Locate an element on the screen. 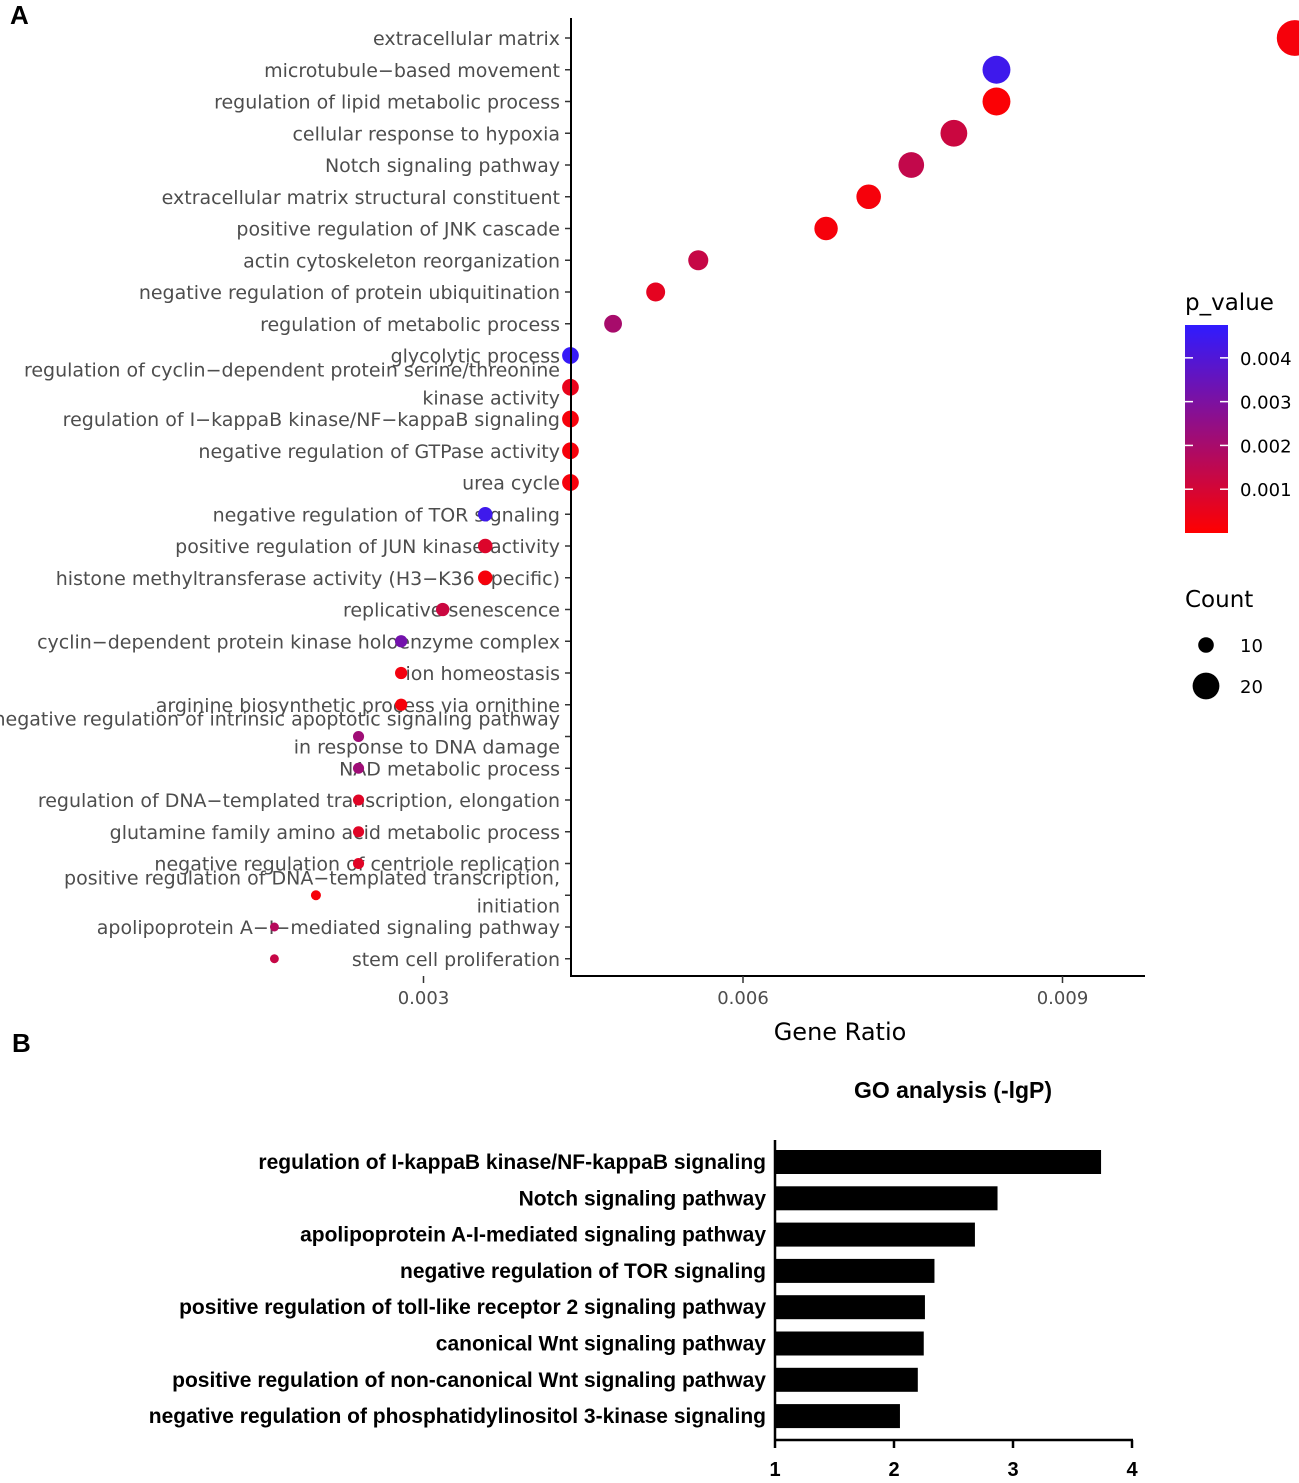 The width and height of the screenshot is (1299, 1483). dot-plot-term-label: initiation is located at coordinates (518, 906).